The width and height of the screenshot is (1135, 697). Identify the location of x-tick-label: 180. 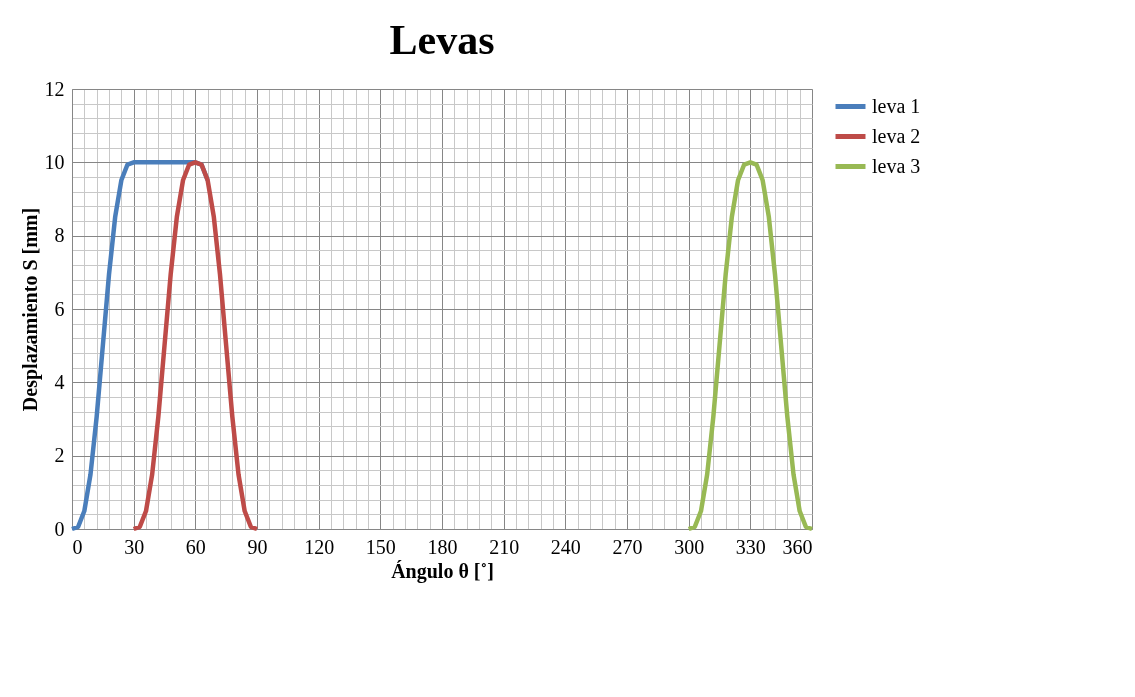
(442, 546).